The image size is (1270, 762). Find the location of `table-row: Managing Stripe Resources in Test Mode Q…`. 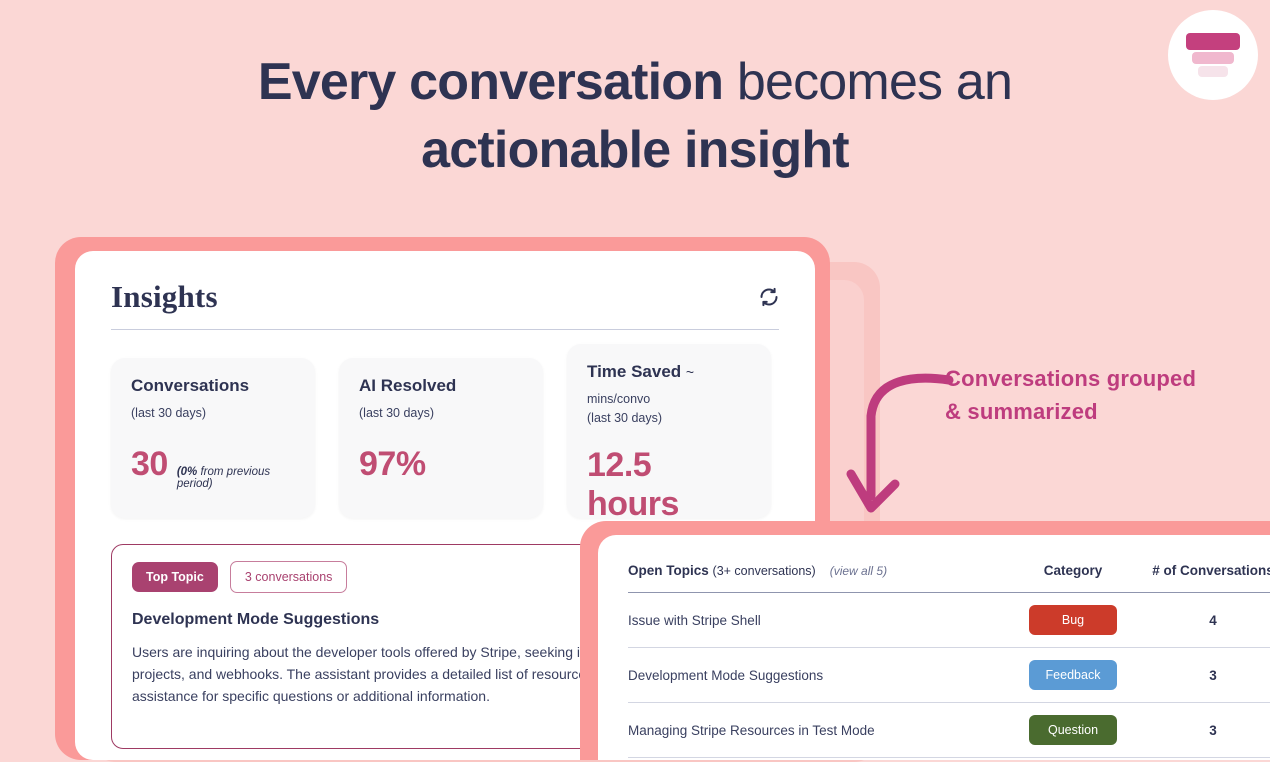

table-row: Managing Stripe Resources in Test Mode Q… is located at coordinates (949, 730).